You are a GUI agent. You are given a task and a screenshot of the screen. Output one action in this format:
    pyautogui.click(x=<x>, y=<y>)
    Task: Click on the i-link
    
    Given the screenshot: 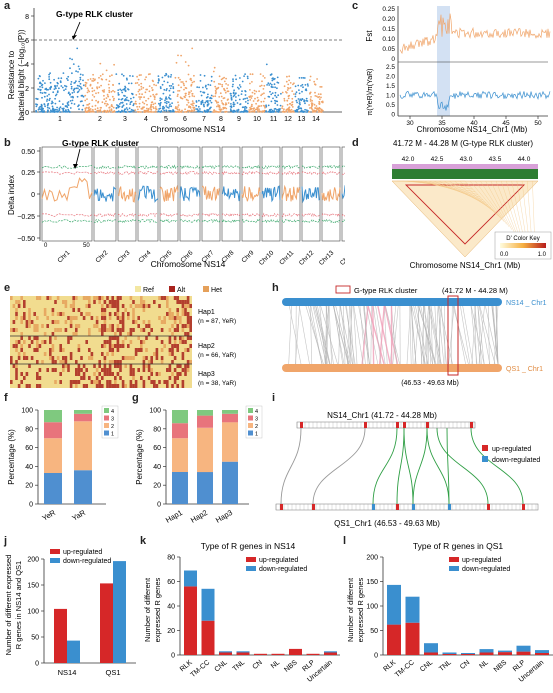 What is the action you would take?
    pyautogui.click(x=497, y=466)
    